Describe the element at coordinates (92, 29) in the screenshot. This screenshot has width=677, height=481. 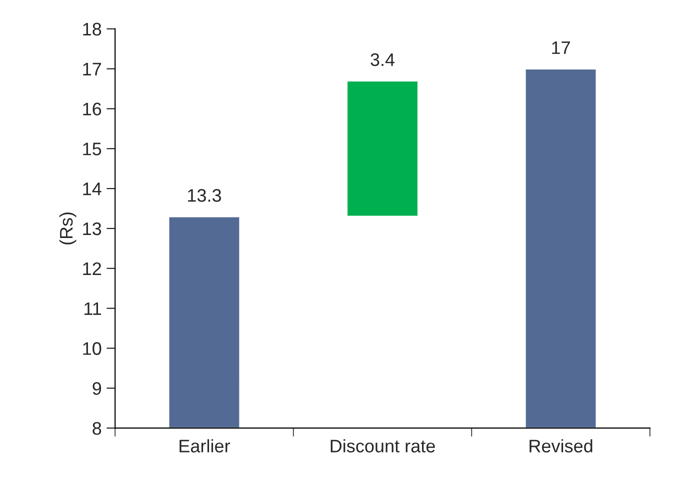
I see `y-tick-label: 18` at that location.